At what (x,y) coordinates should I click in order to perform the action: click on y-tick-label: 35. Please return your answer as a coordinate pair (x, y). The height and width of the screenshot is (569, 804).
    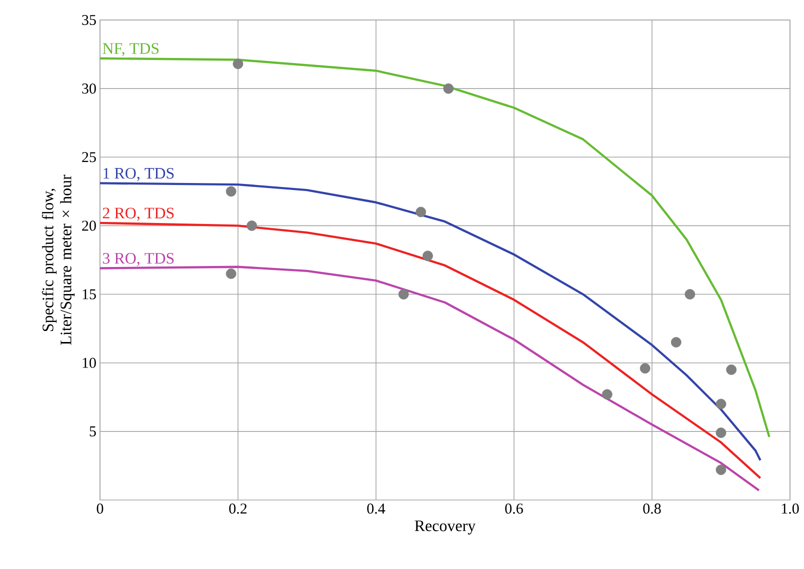
    Looking at the image, I should click on (89, 20).